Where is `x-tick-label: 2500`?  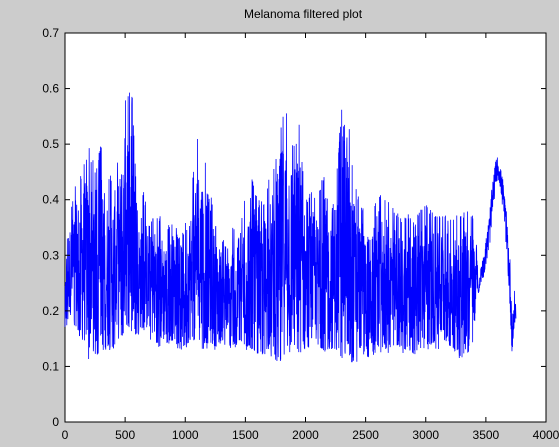 x-tick-label: 2500 is located at coordinates (365, 435).